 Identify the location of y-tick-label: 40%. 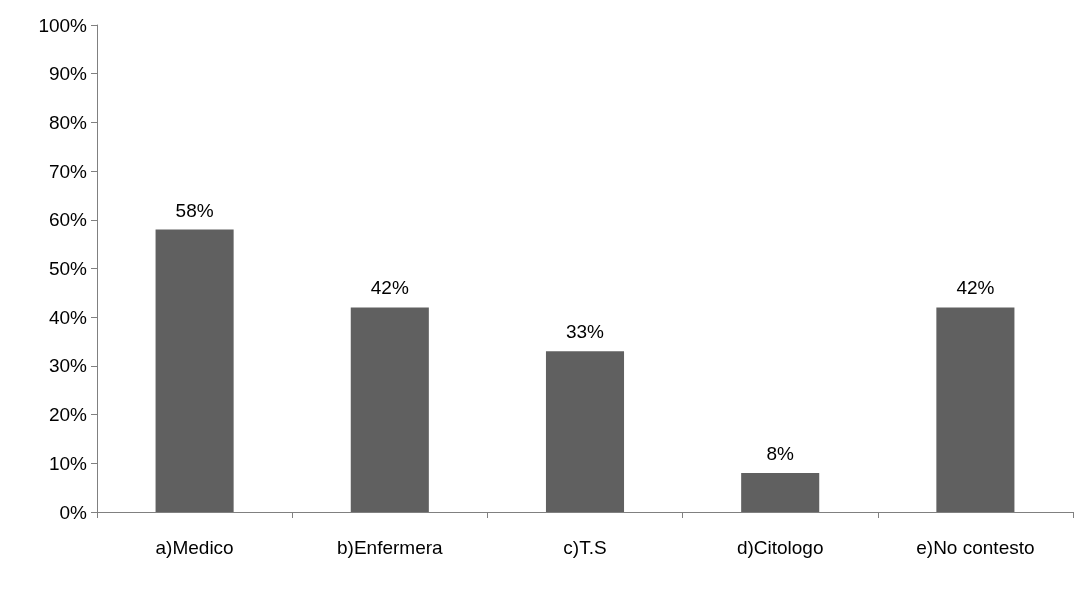
(68, 317).